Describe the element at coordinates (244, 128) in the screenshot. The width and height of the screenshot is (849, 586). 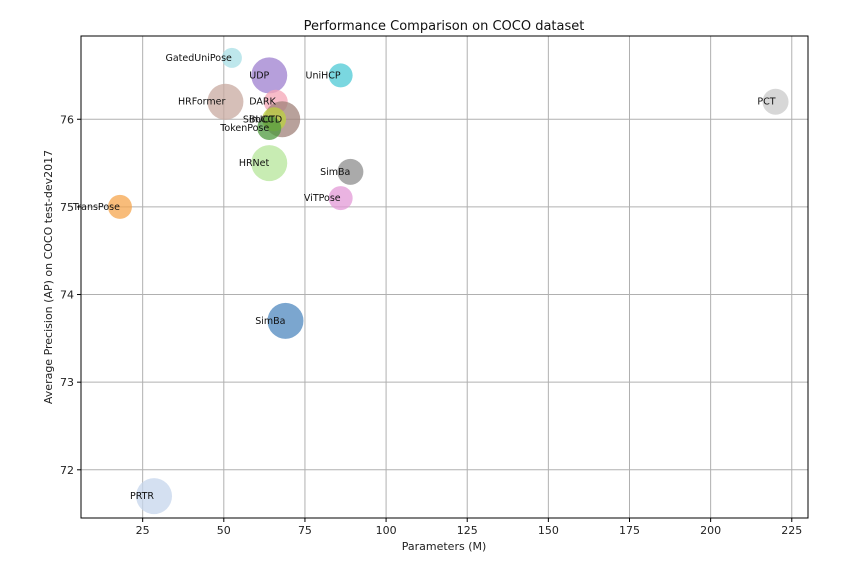
I see `point-label: TokenPose` at that location.